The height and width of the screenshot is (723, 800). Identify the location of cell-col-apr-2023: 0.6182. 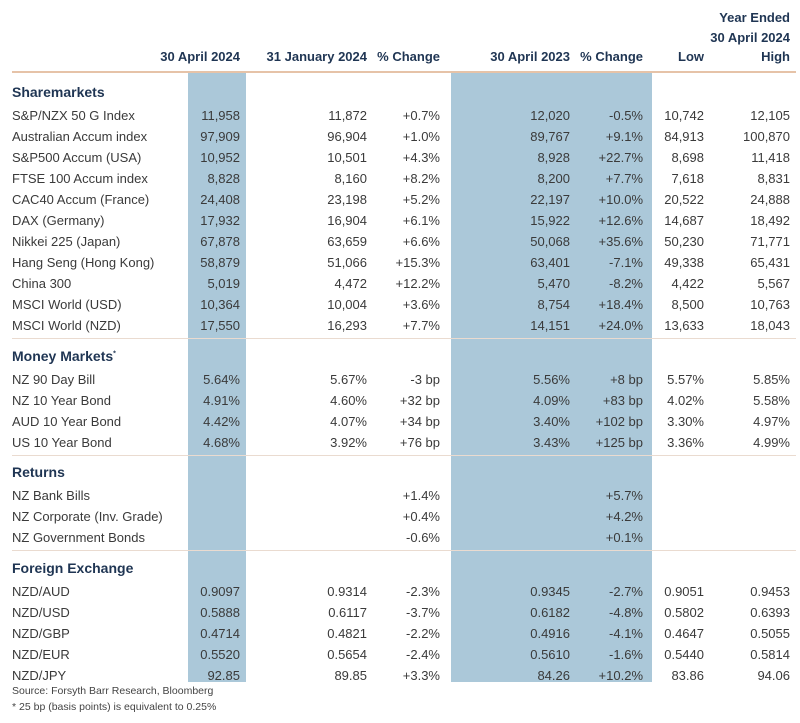
(550, 612).